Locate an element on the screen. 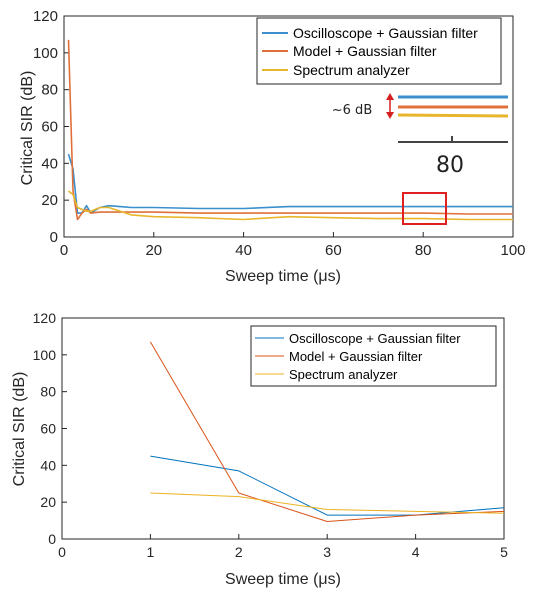  x-tick-label: 40 is located at coordinates (243, 250).